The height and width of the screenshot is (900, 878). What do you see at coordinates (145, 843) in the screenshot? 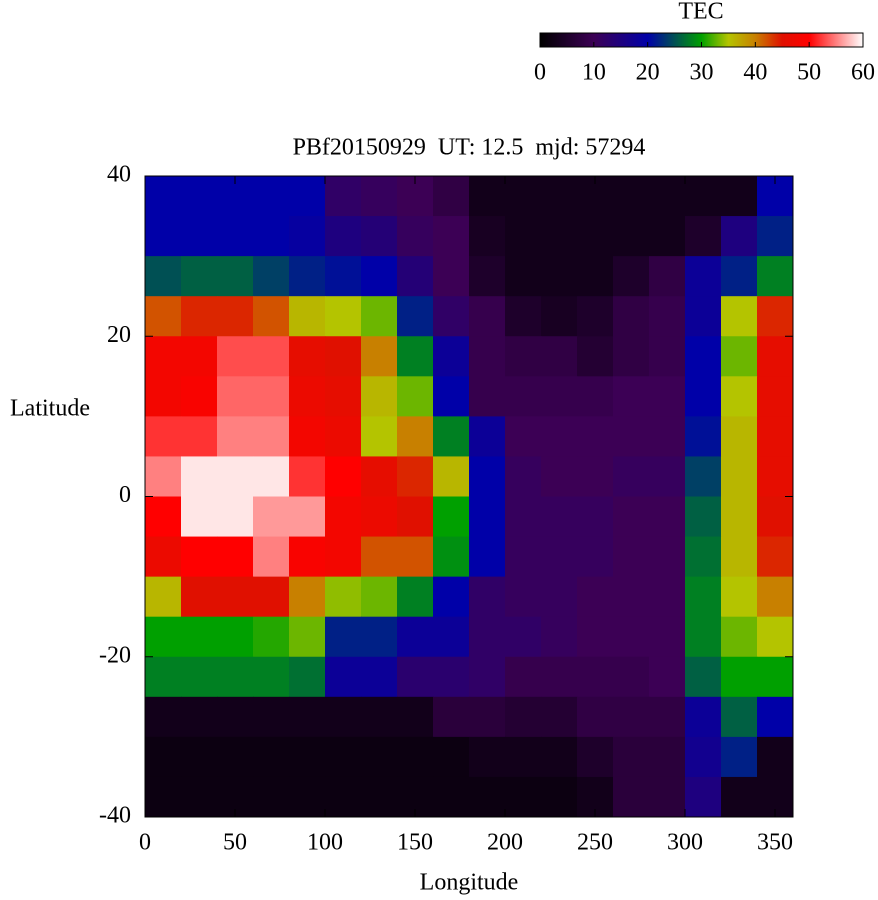
I see `x-tick-label: 0` at bounding box center [145, 843].